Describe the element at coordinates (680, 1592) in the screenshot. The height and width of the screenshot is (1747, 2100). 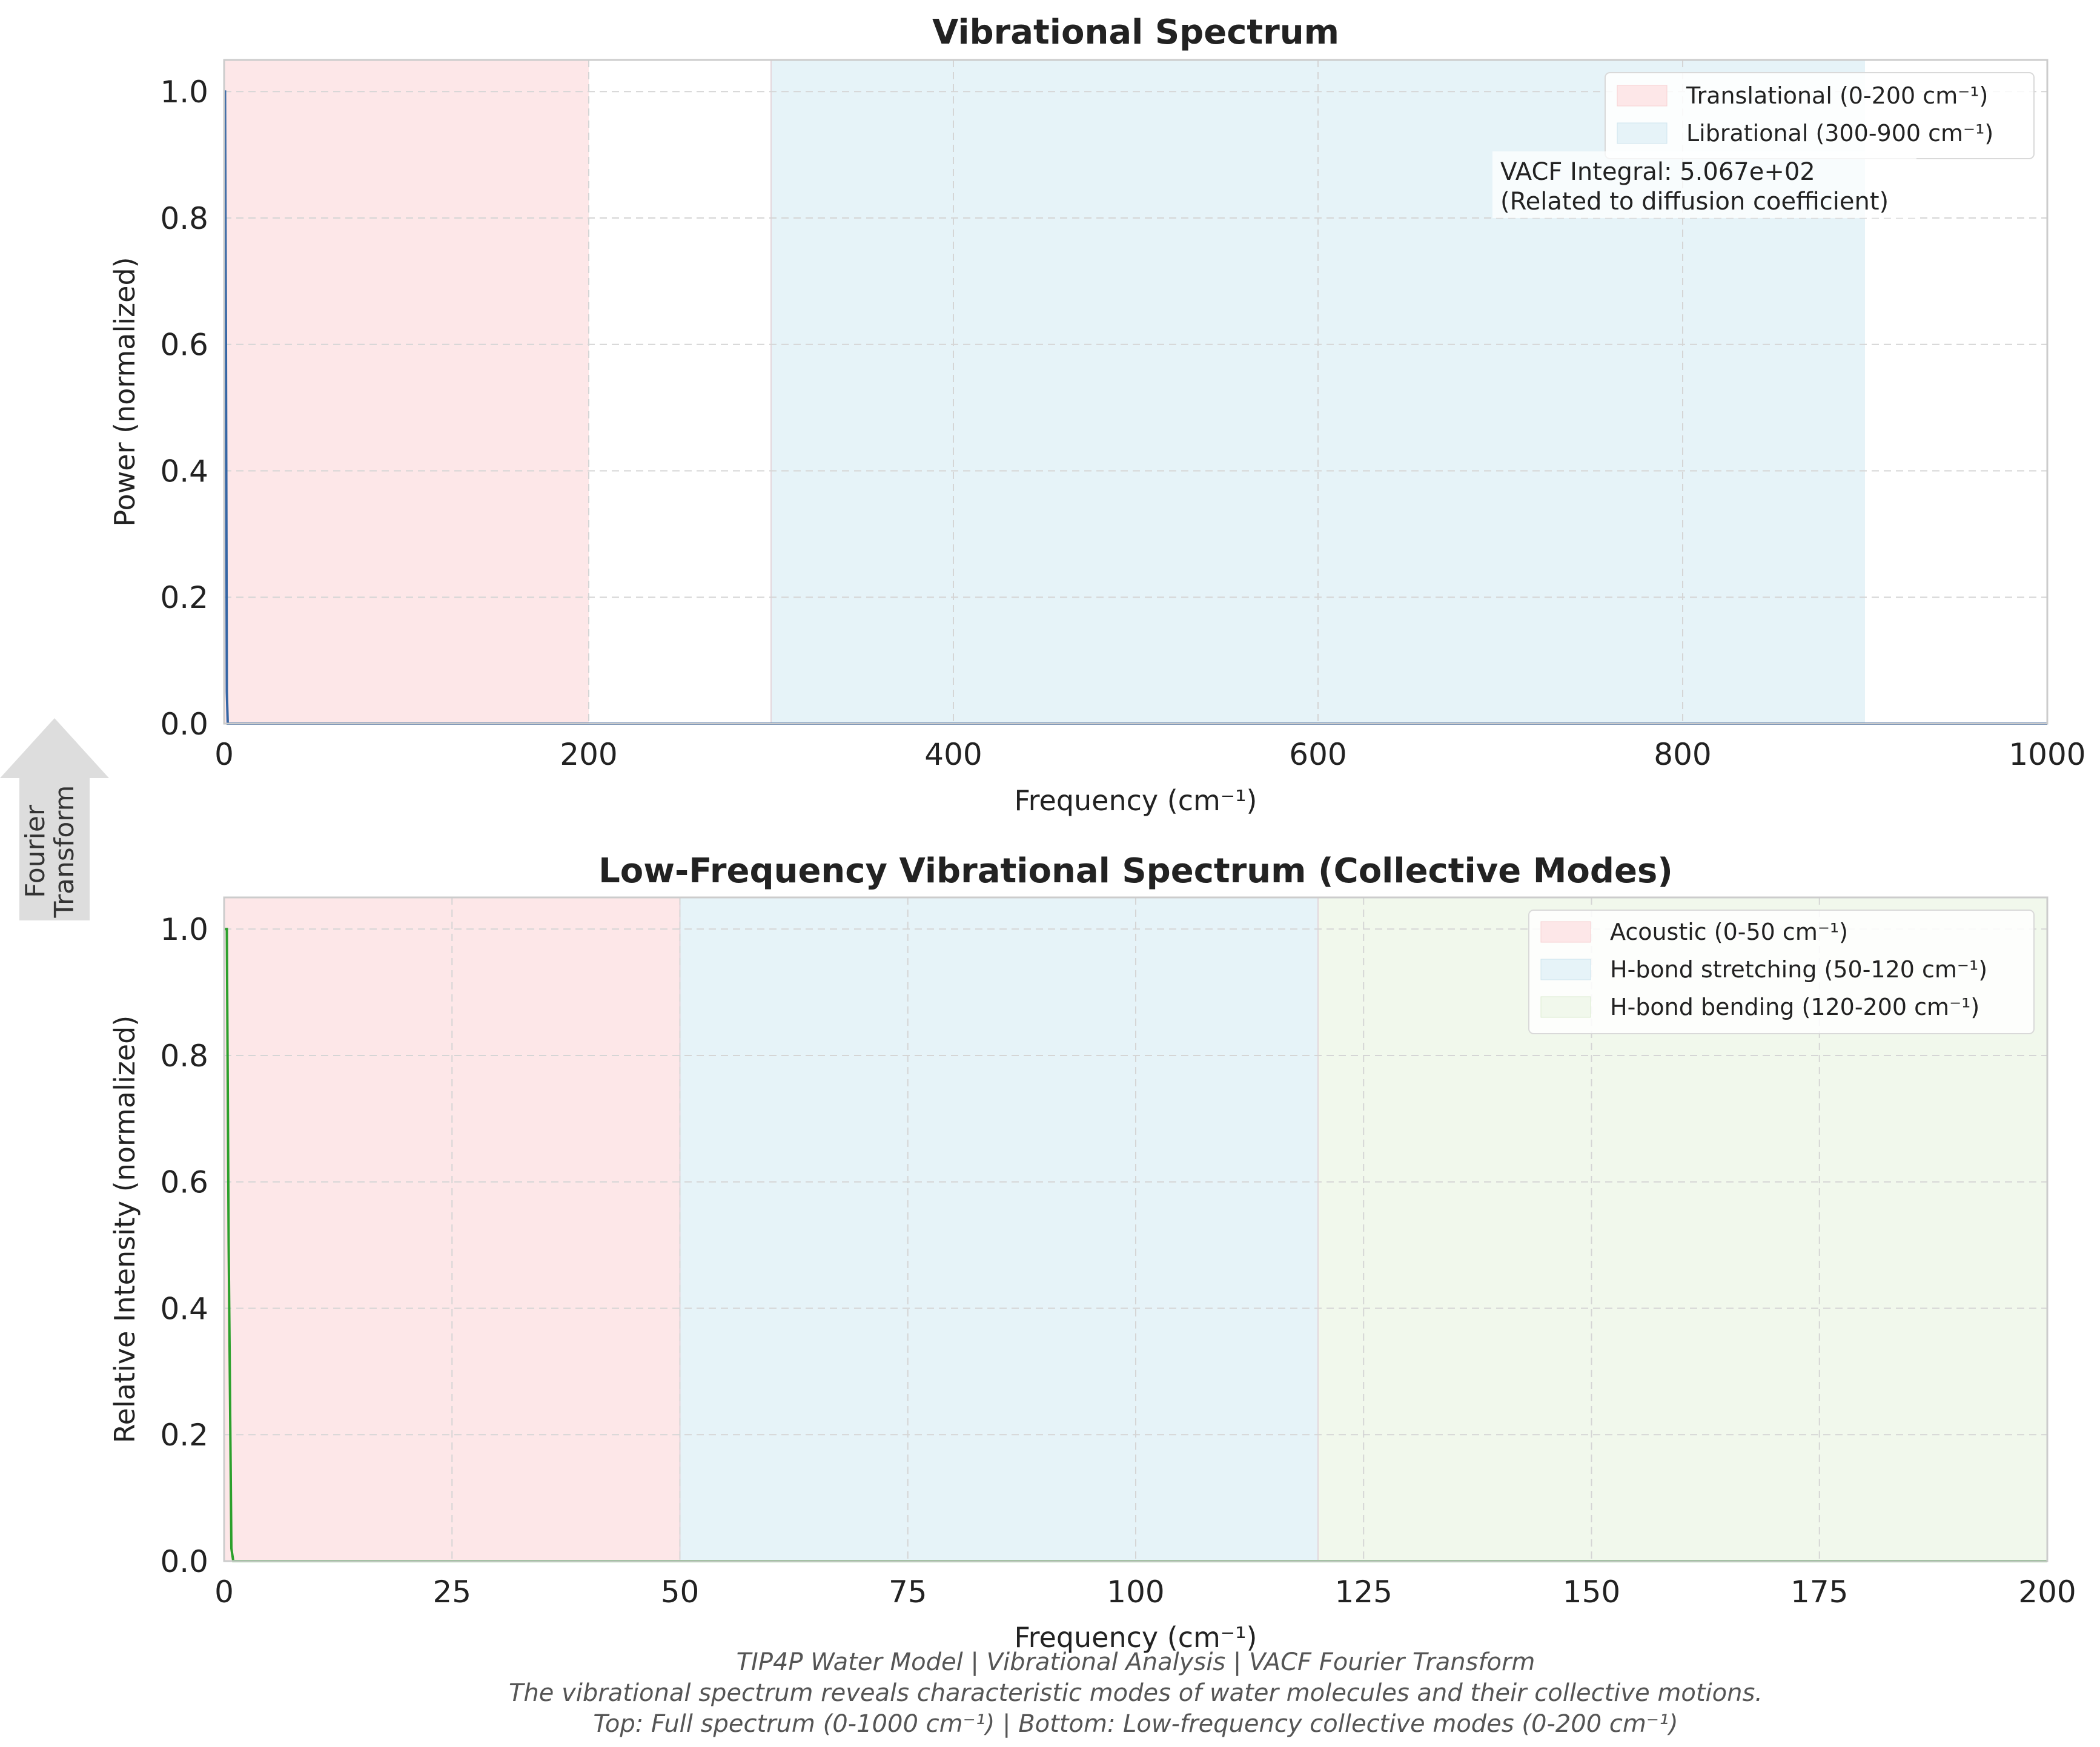
I see `x-tick-label: 50` at that location.